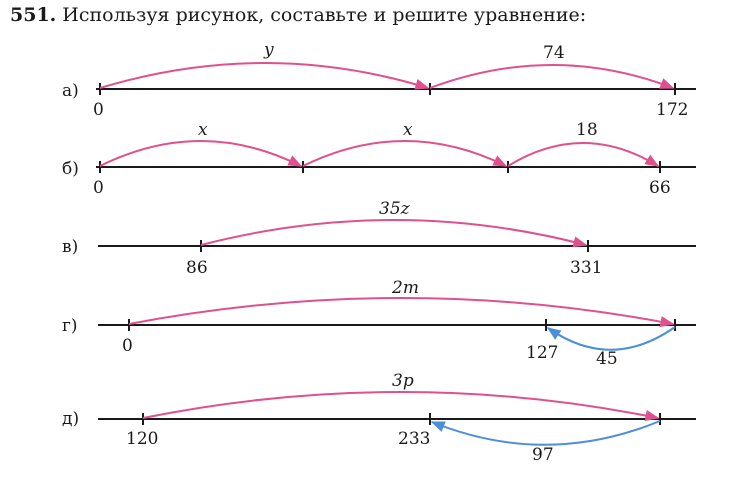 The height and width of the screenshot is (477, 734). I want to click on row-b-label: б), so click(70, 169).